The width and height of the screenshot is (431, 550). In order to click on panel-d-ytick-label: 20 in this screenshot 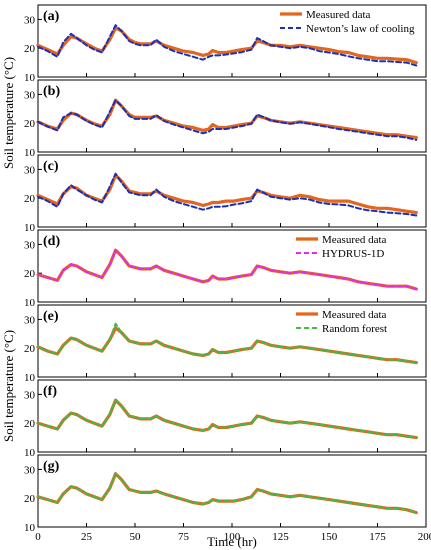, I will do `click(30, 274)`.